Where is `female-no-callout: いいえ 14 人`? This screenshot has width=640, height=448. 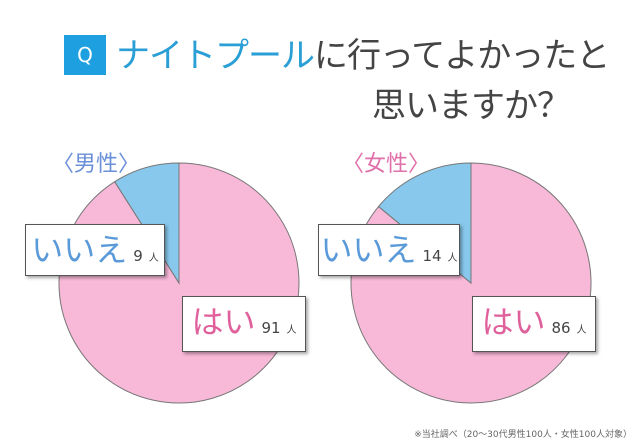 female-no-callout: いいえ 14 人 is located at coordinates (389, 250).